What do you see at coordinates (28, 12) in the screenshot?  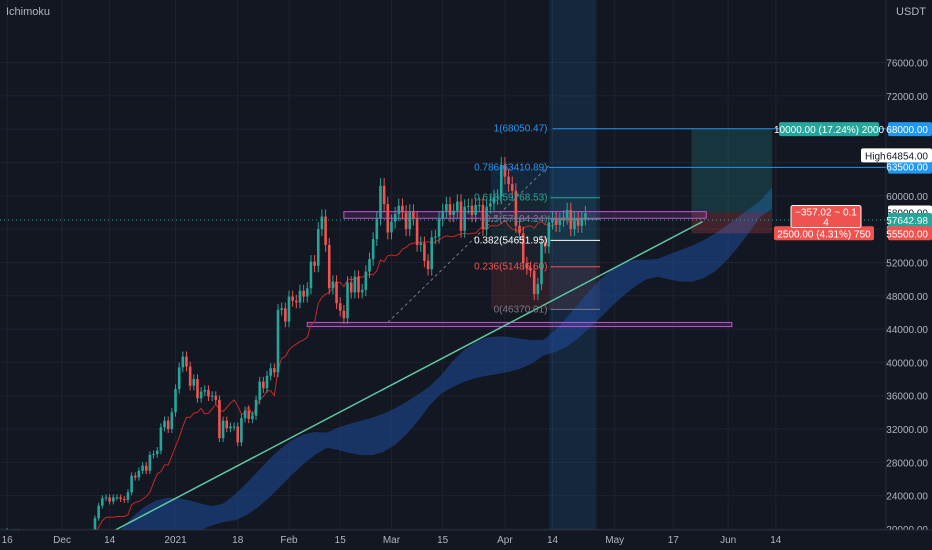 I see `indicator-label: Ichimoku` at bounding box center [28, 12].